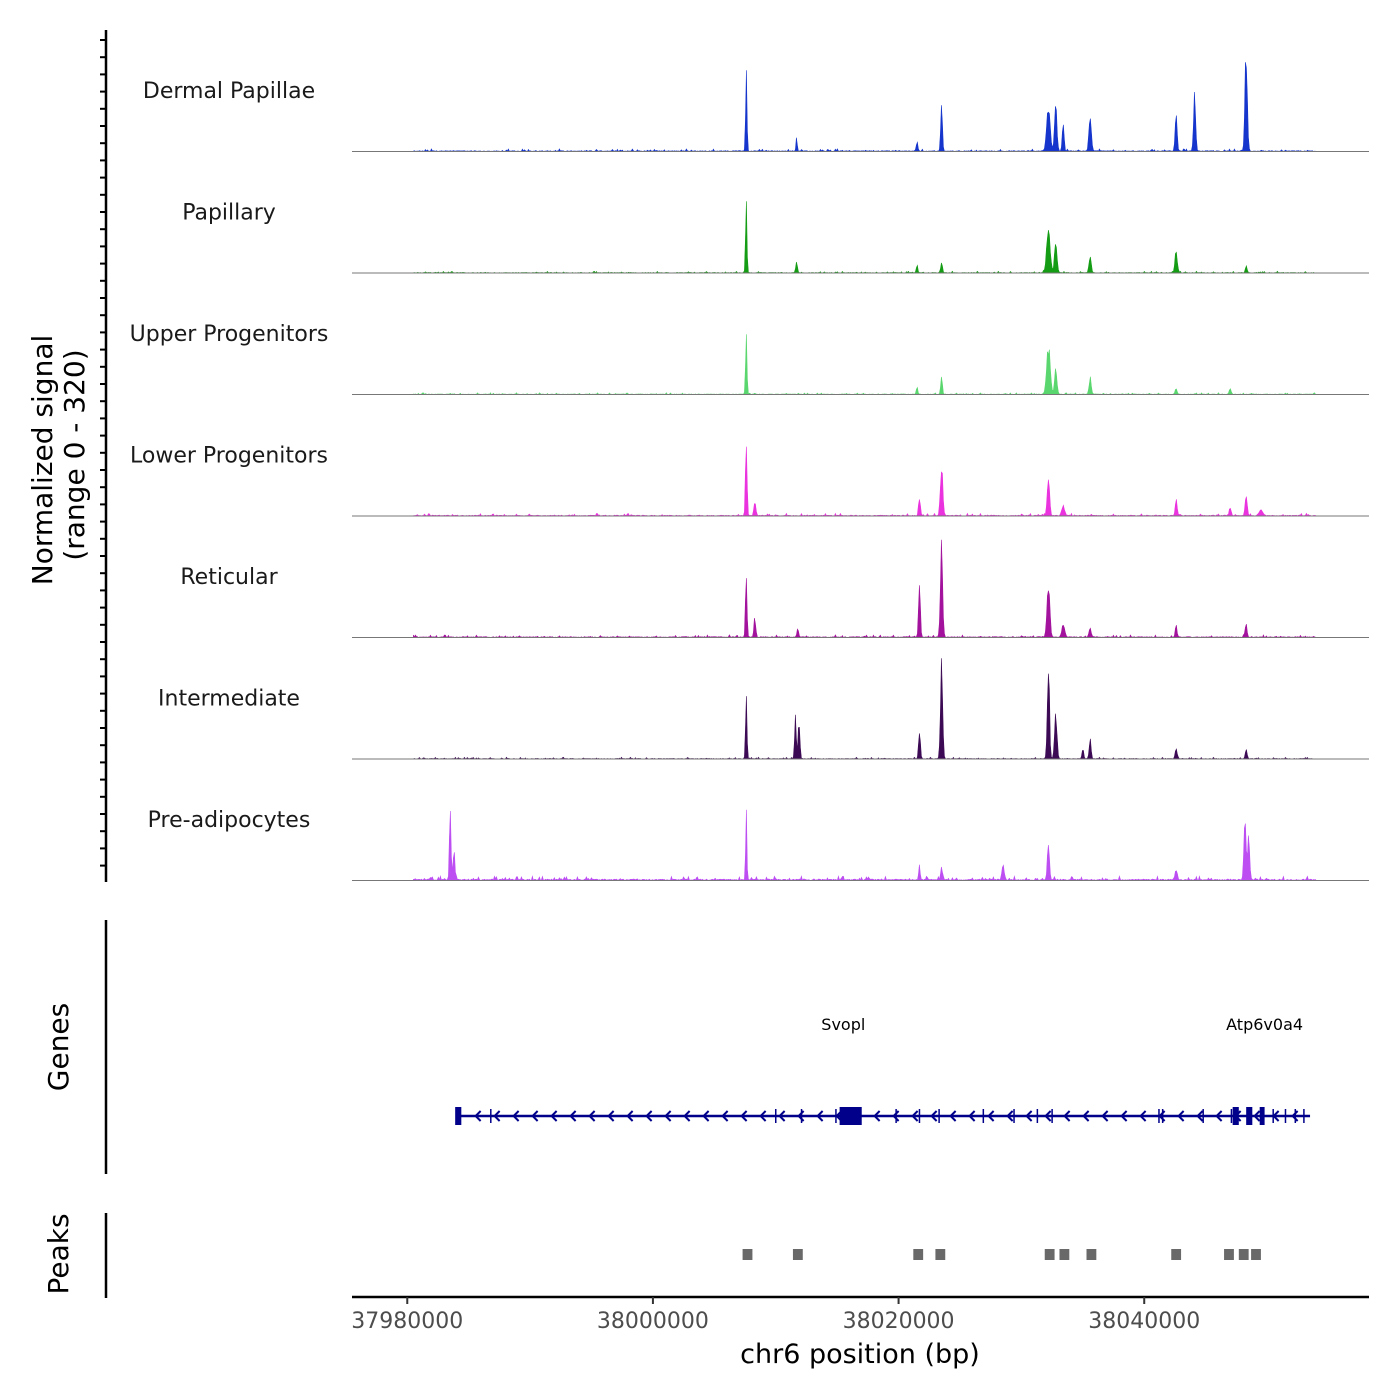  What do you see at coordinates (229, 820) in the screenshot?
I see `track-label: Pre-adipocytes` at bounding box center [229, 820].